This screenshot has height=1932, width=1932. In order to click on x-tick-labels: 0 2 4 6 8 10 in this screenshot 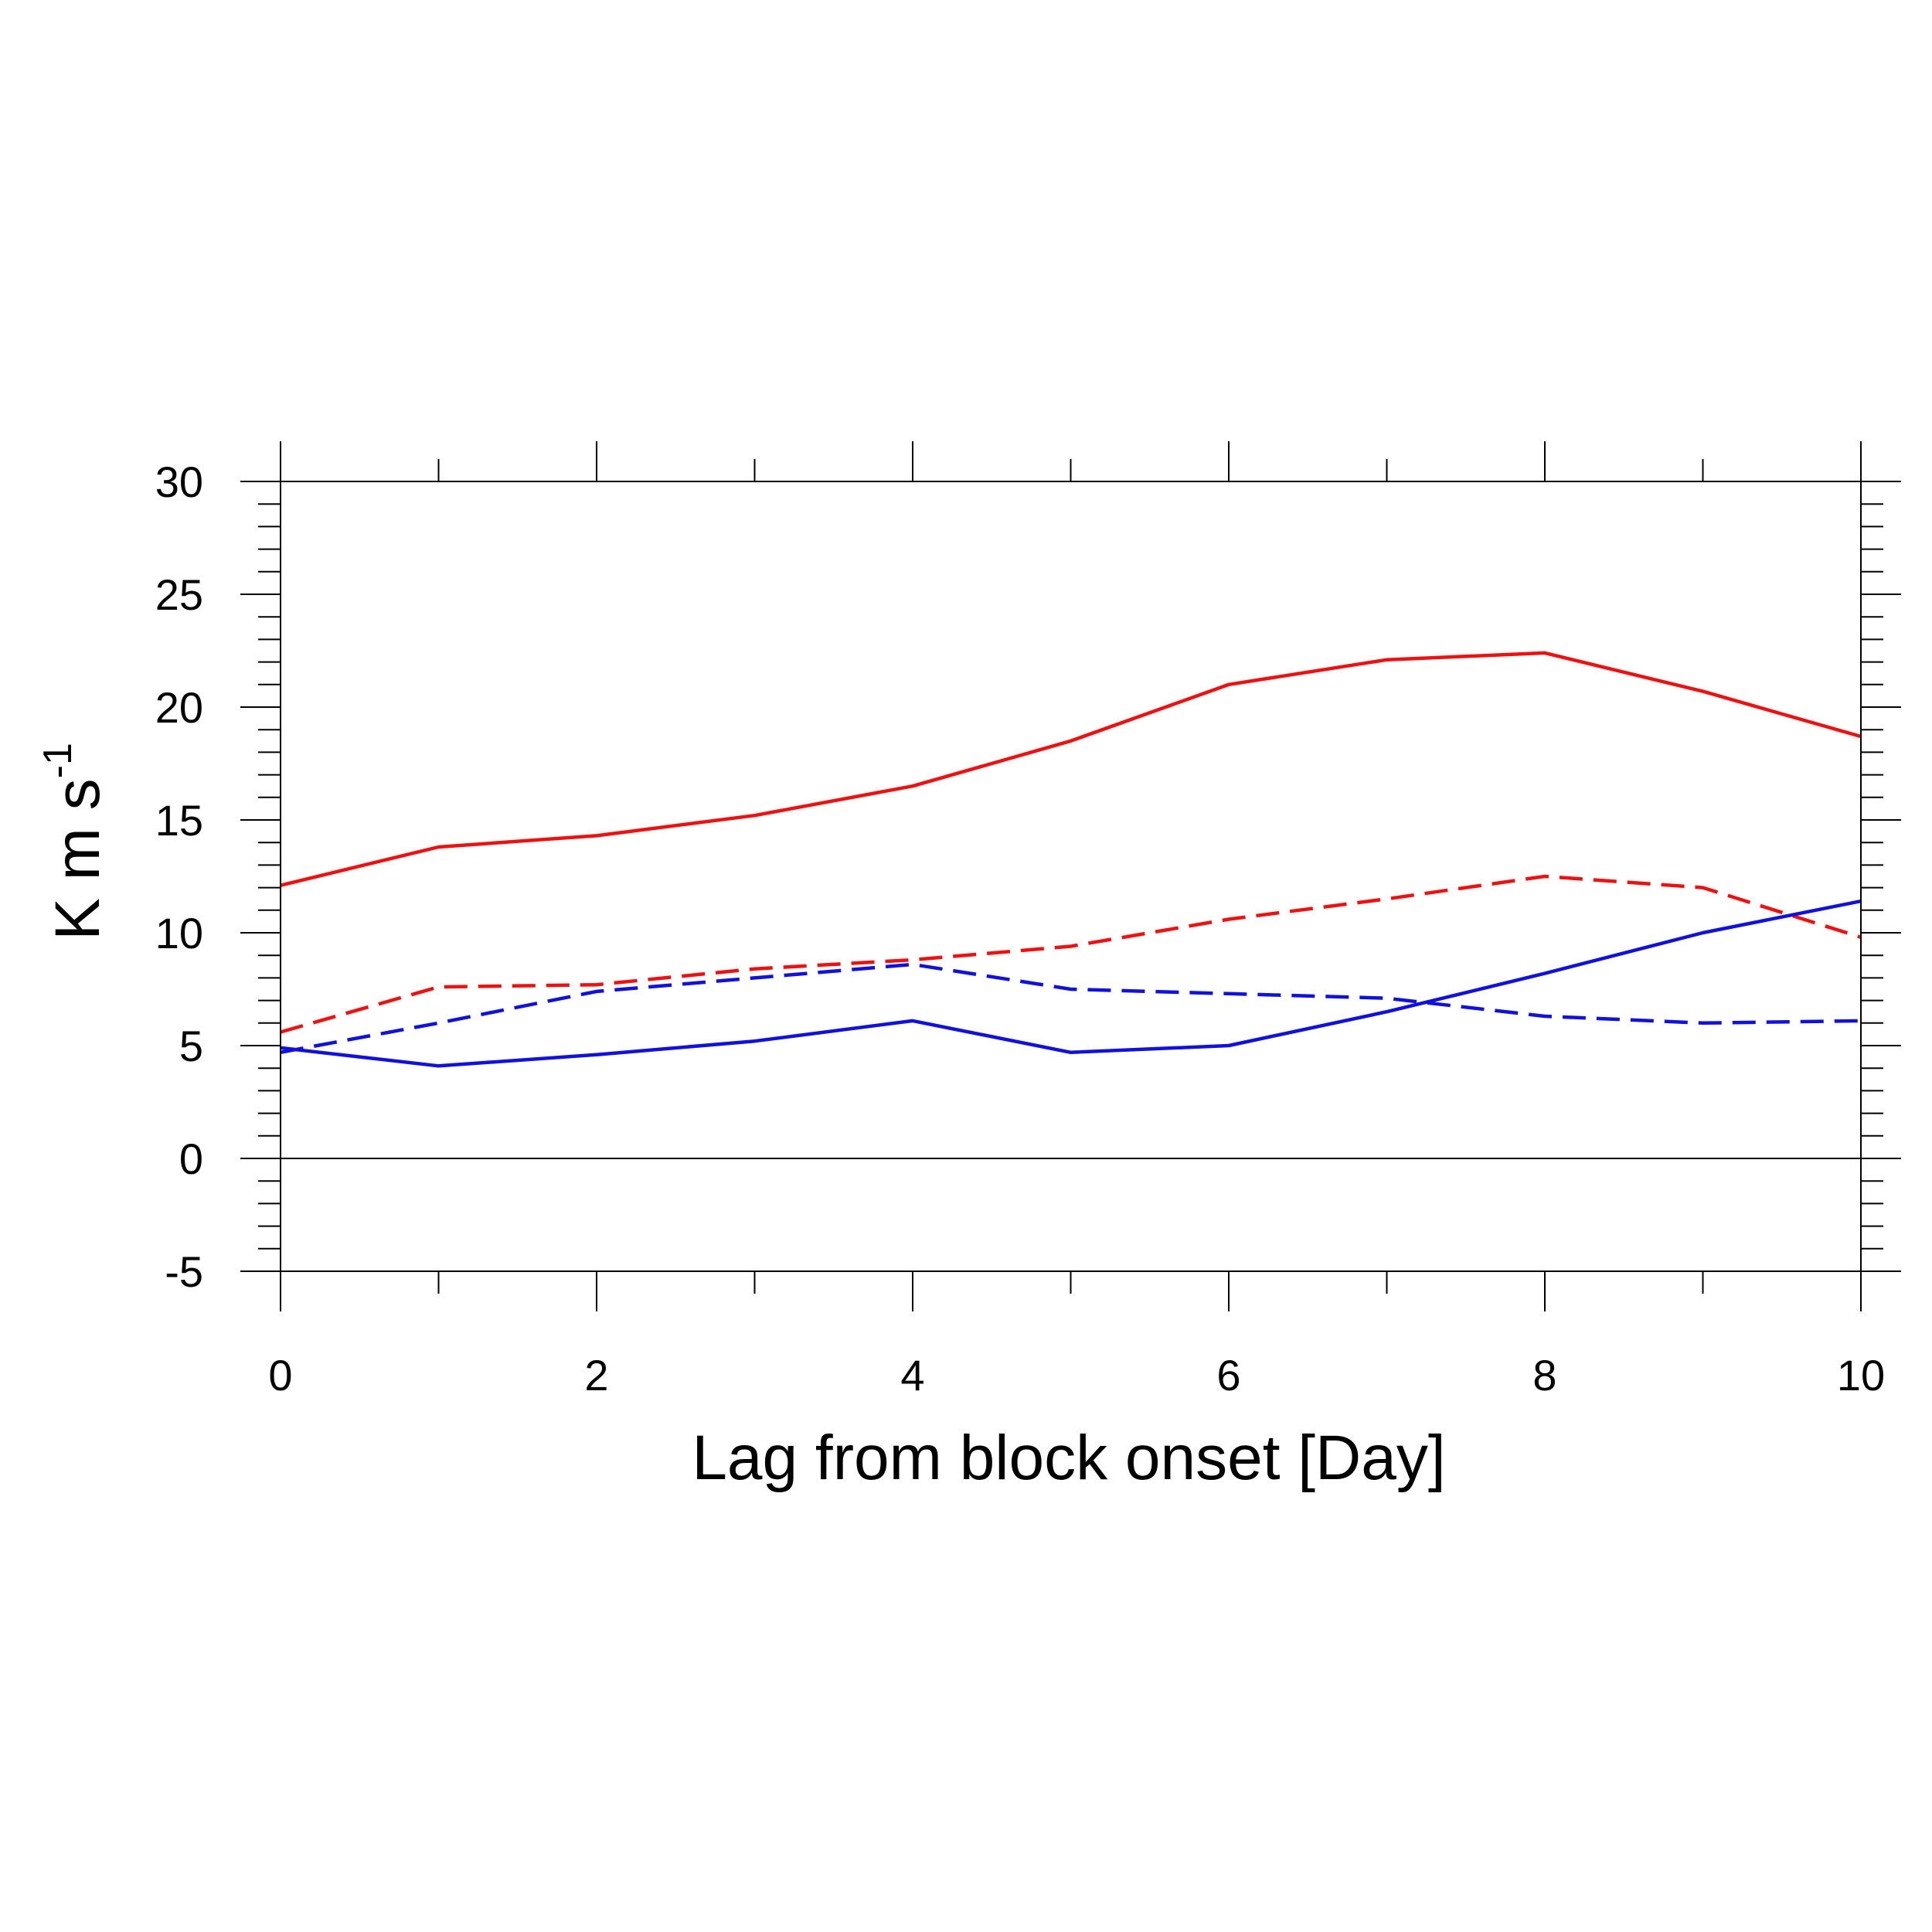, I will do `click(1077, 1376)`.